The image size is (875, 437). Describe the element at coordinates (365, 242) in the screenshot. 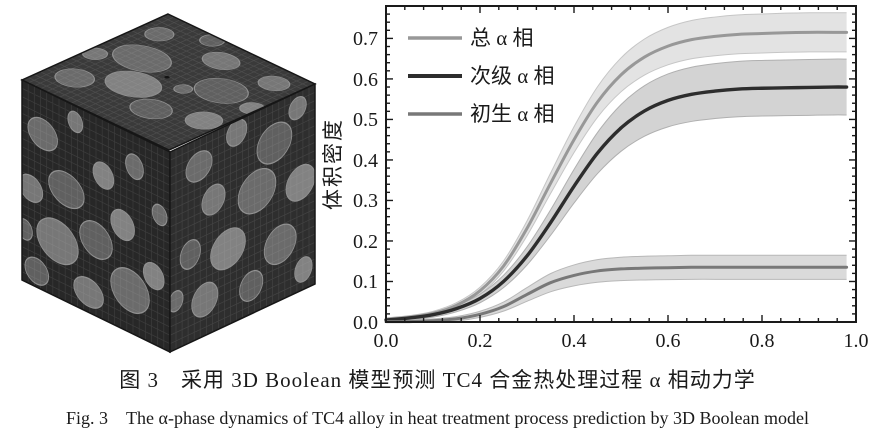

I see `y-tick-label-2: 0.2` at that location.